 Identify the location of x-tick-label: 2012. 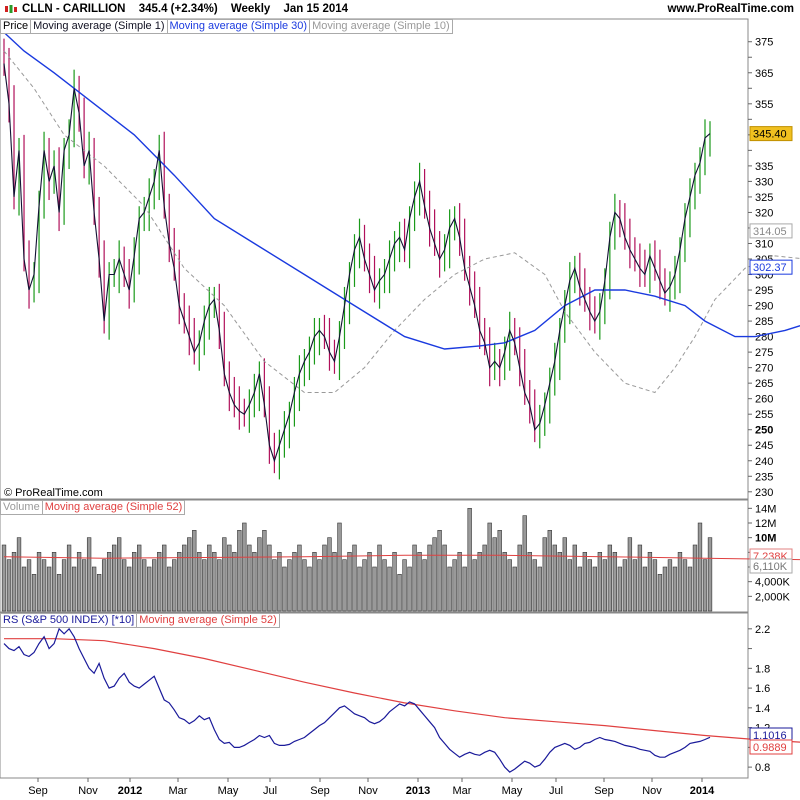
(130, 791).